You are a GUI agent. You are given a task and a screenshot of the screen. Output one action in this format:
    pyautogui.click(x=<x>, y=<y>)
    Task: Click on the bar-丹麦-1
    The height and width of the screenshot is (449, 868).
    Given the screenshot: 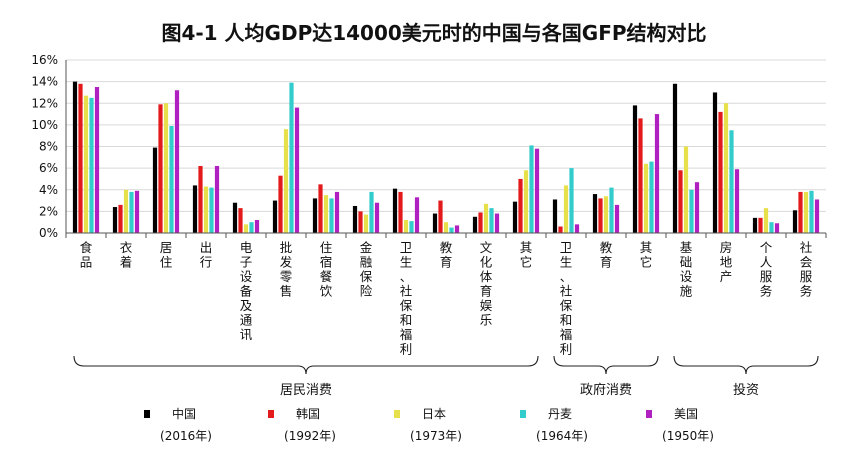 What is the action you would take?
    pyautogui.click(x=91, y=165)
    